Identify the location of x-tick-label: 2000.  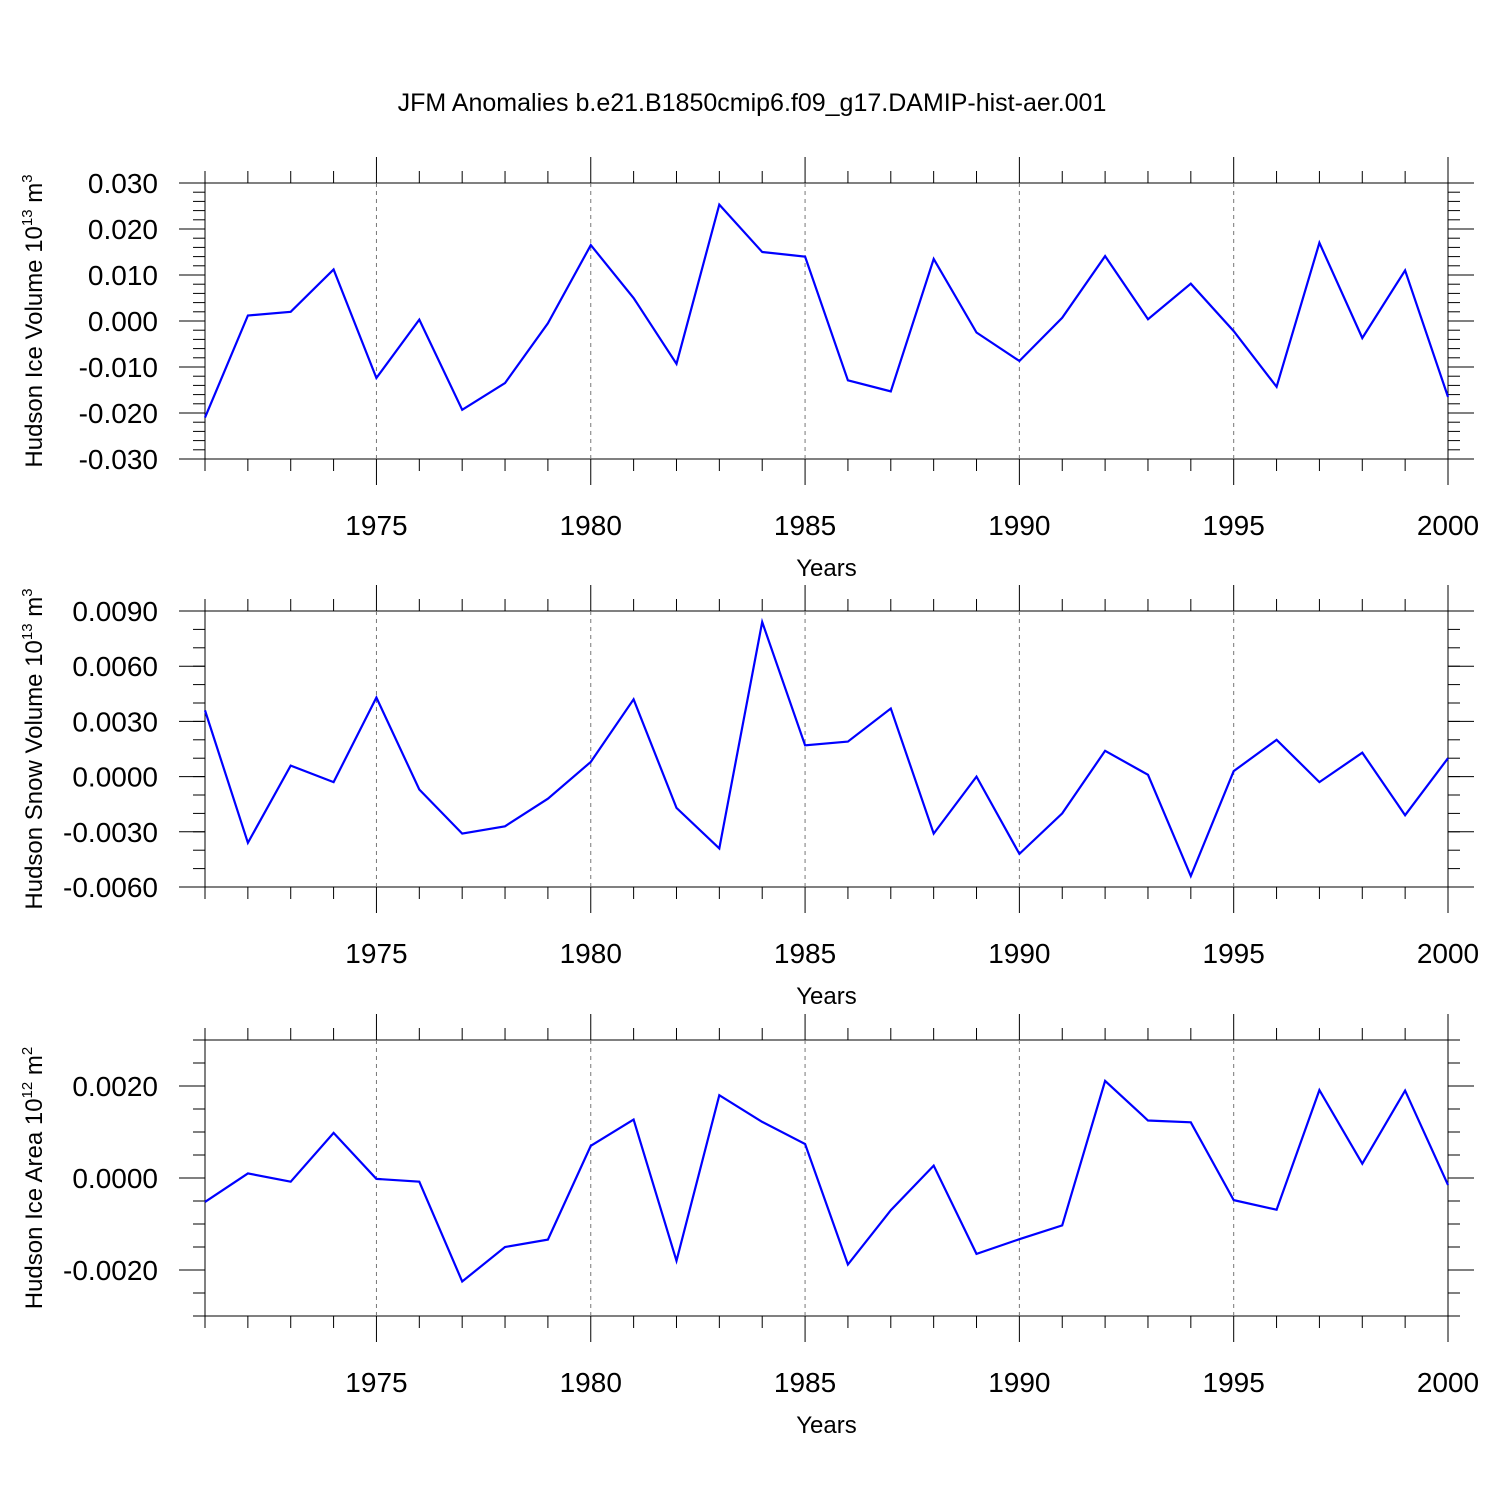
(1448, 525).